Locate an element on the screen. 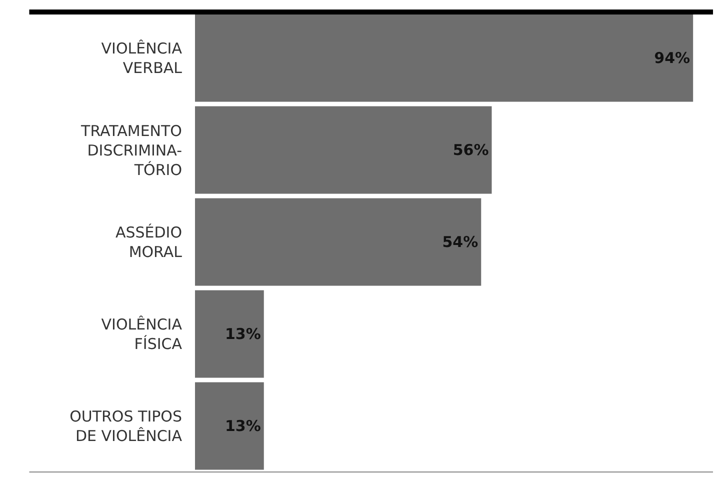 The image size is (718, 480). data-label: 54% is located at coordinates (460, 242).